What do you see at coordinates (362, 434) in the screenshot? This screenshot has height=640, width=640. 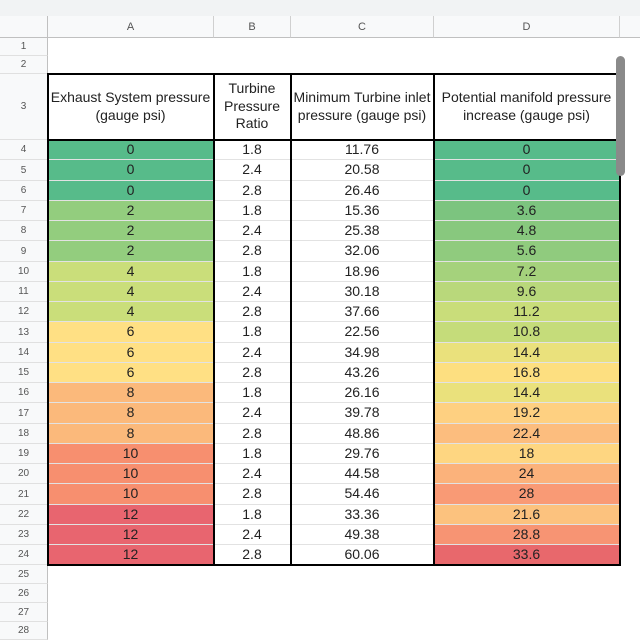 I see `cell-min-inlet-pressure: 48.86` at bounding box center [362, 434].